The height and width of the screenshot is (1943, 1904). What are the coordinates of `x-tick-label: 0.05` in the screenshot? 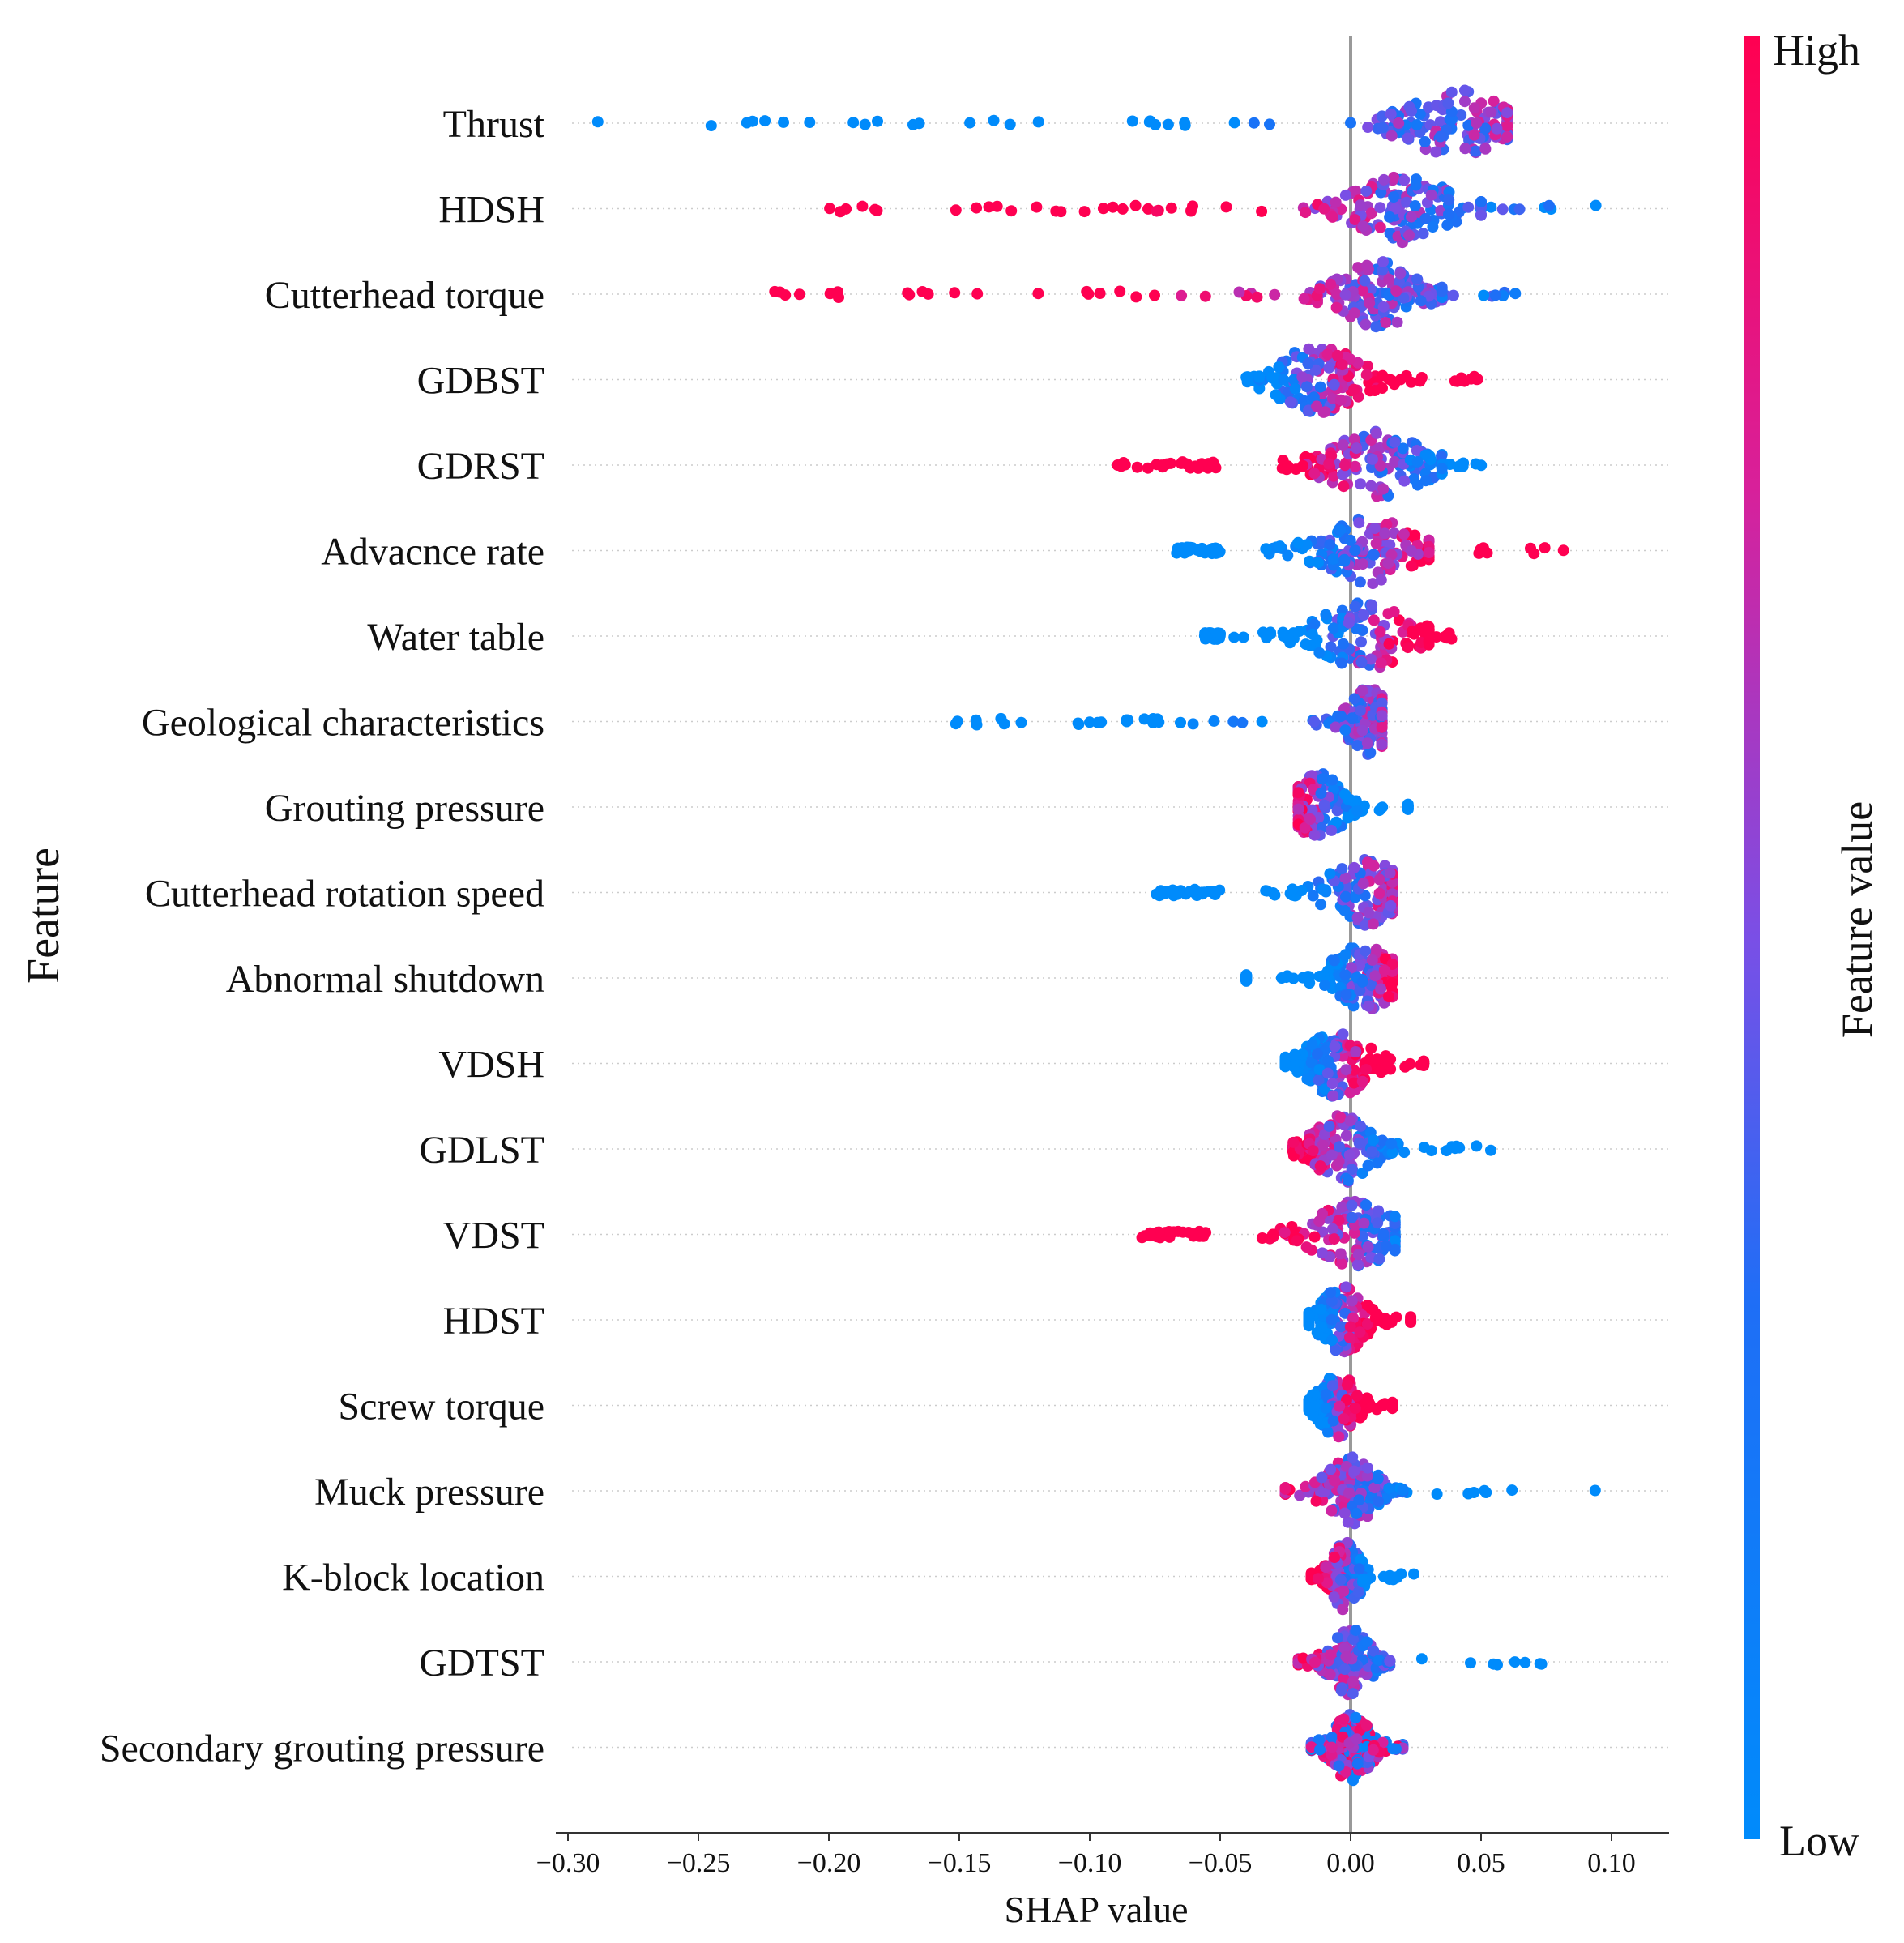 It's located at (1481, 1863).